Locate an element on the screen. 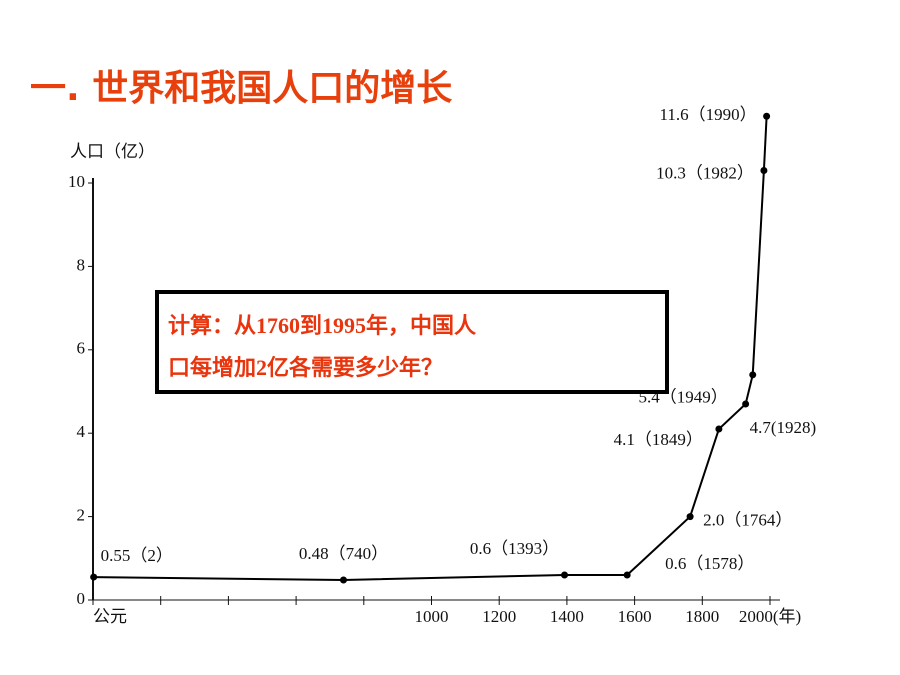  data-label: 4.7(1928) is located at coordinates (783, 427).